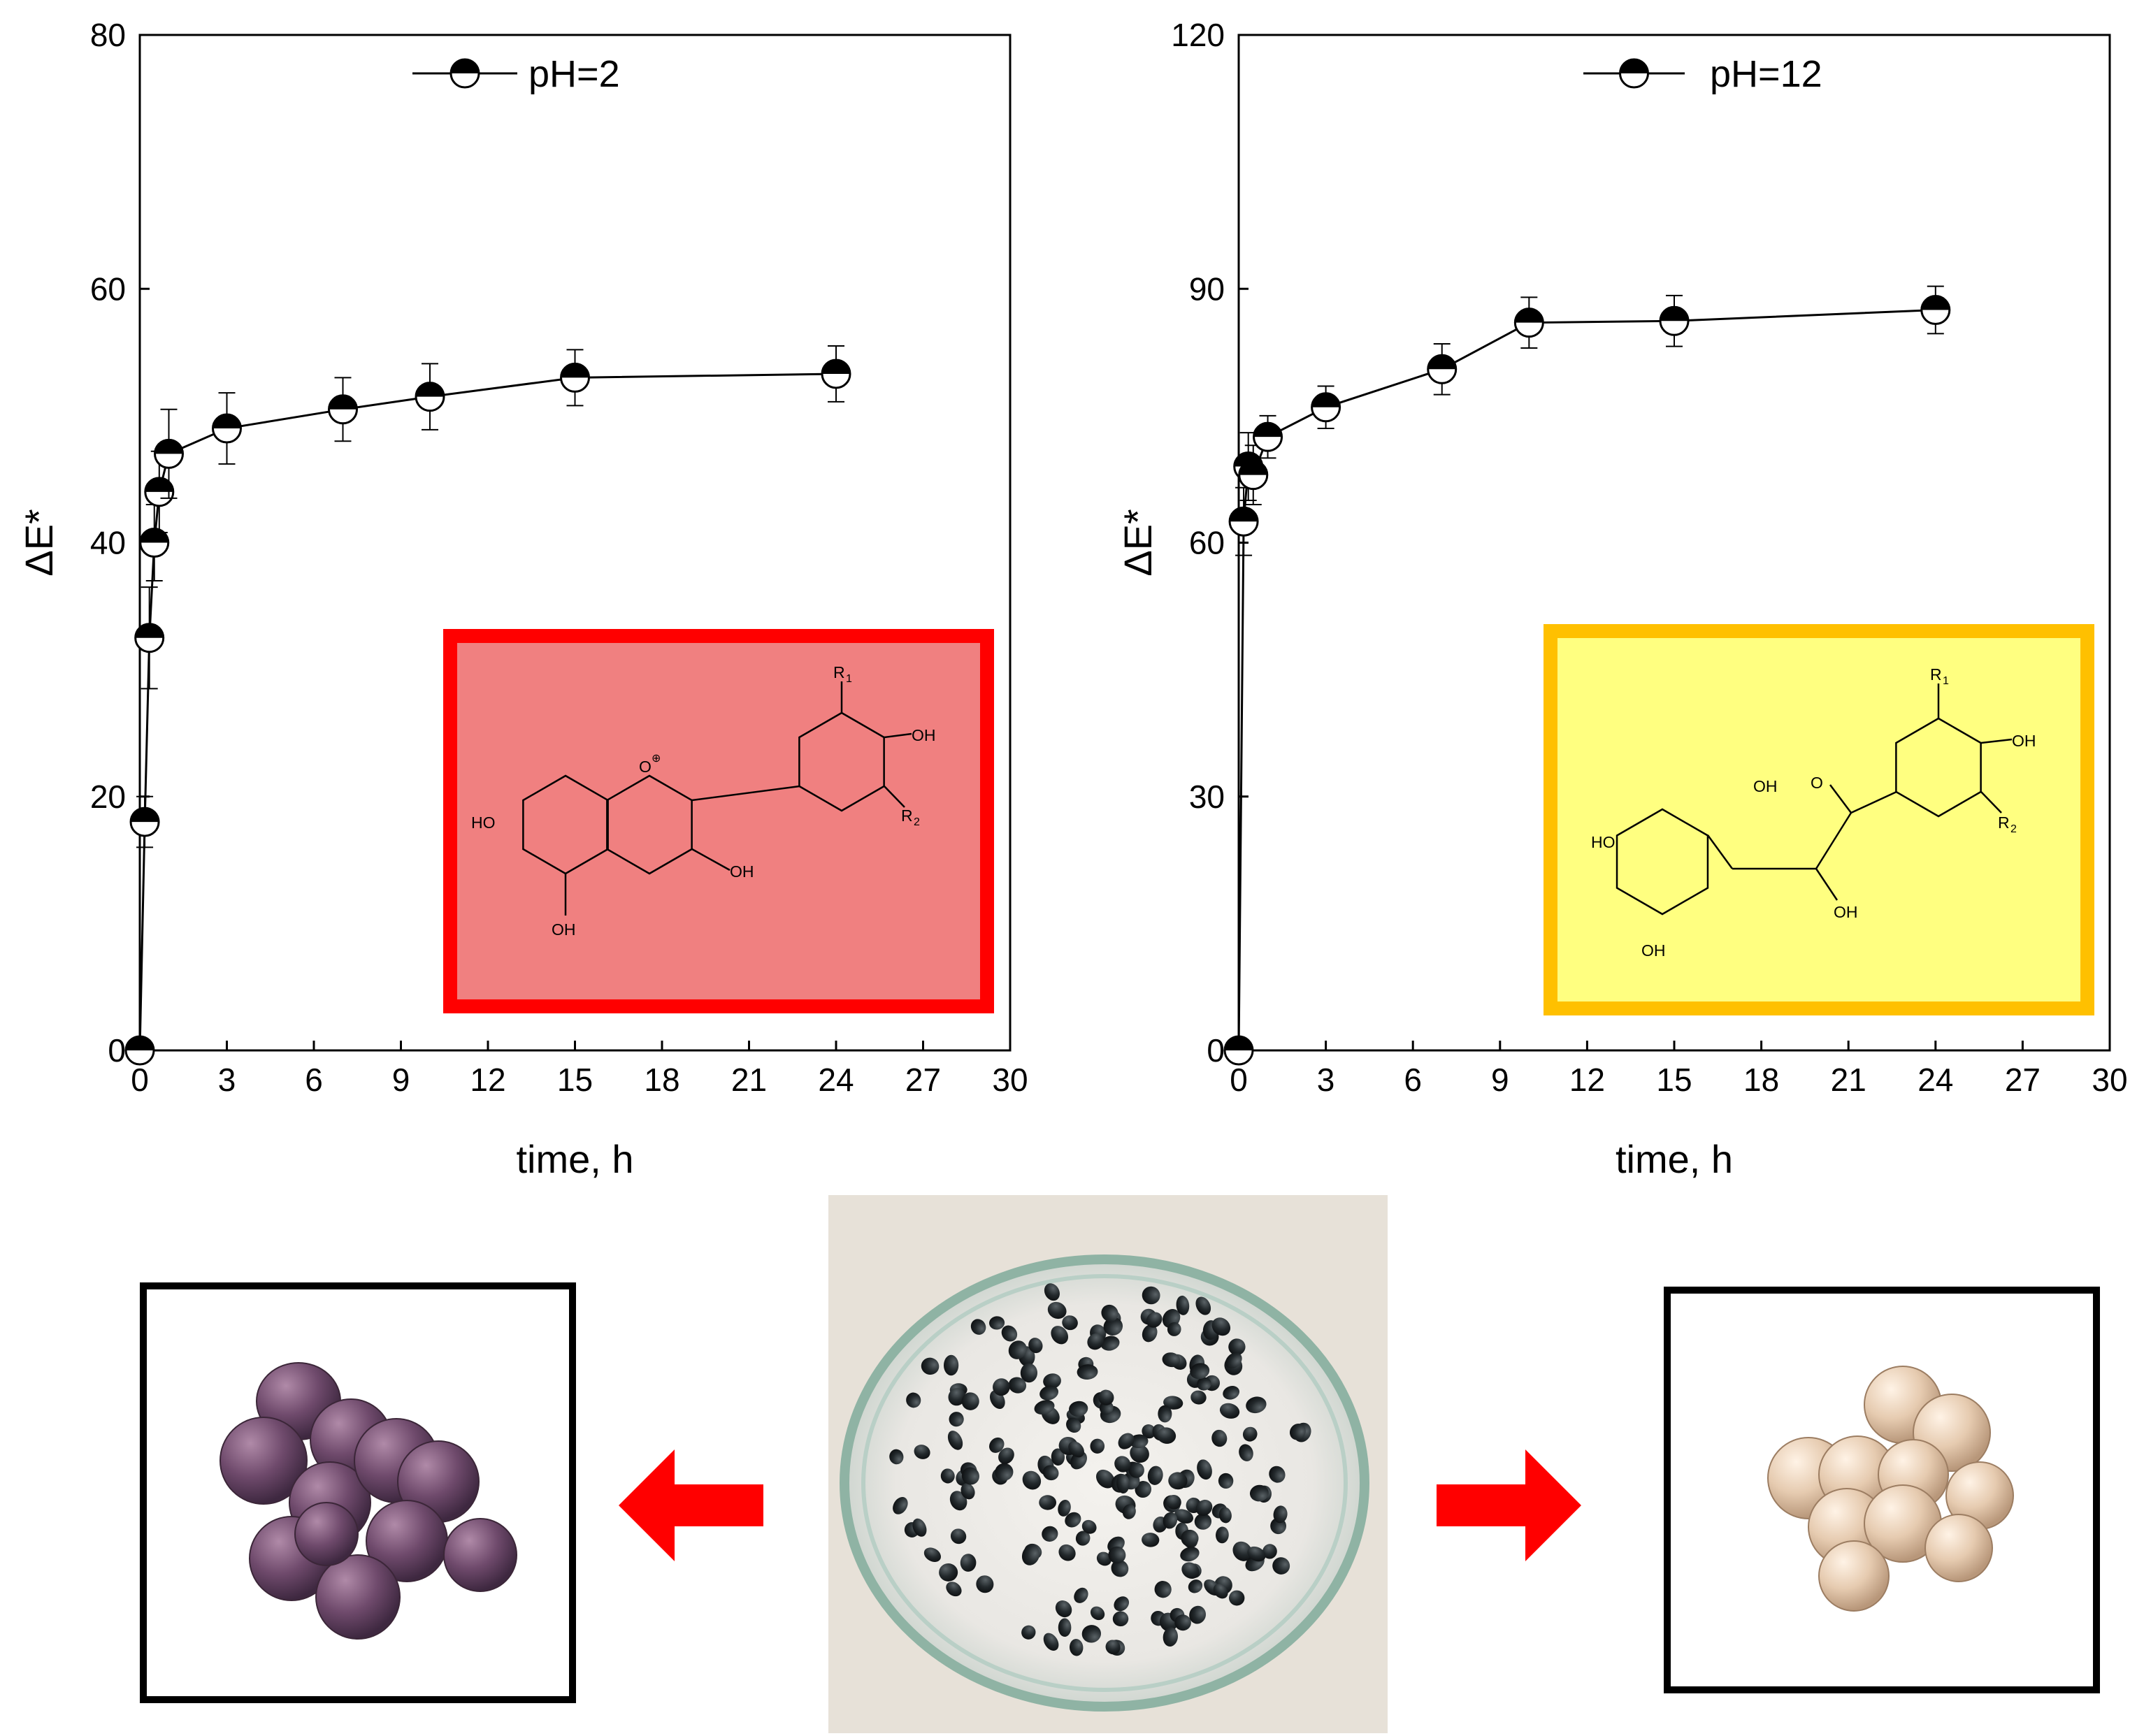 This screenshot has width=2137, height=1736. I want to click on structure-label: HO, so click(483, 822).